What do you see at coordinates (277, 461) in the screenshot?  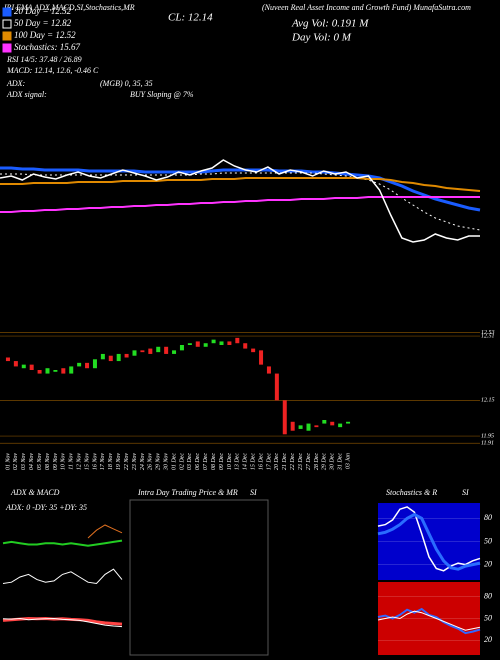 I see `x-tick-label: 20 Dec` at bounding box center [277, 461].